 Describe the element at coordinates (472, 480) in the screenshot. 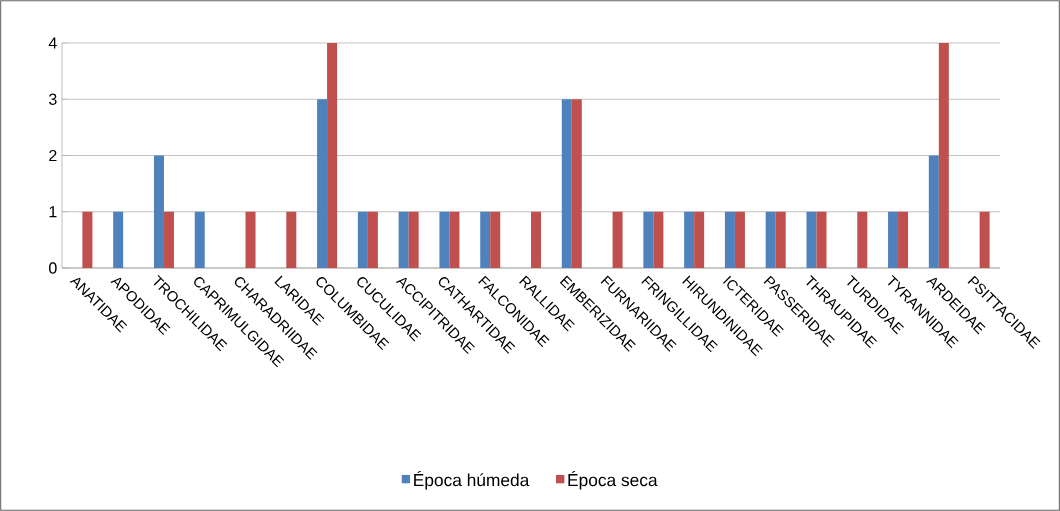

I see `legend-label: Época húmeda` at that location.